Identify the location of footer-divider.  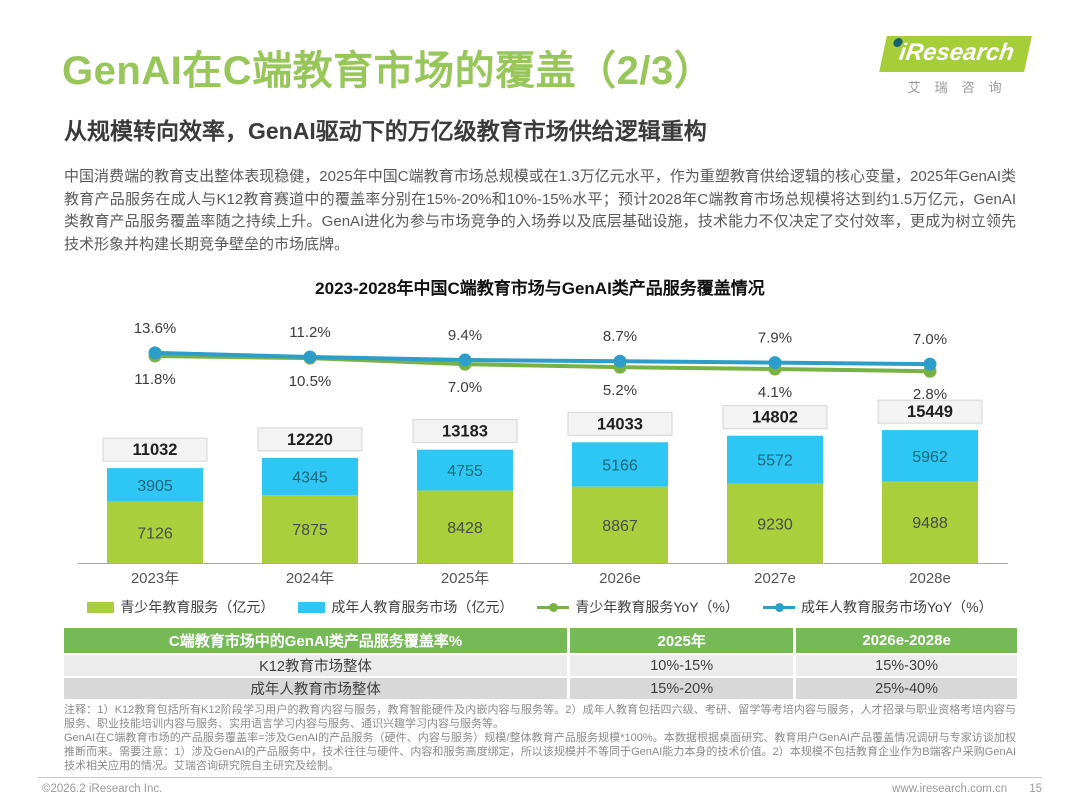
(540, 777).